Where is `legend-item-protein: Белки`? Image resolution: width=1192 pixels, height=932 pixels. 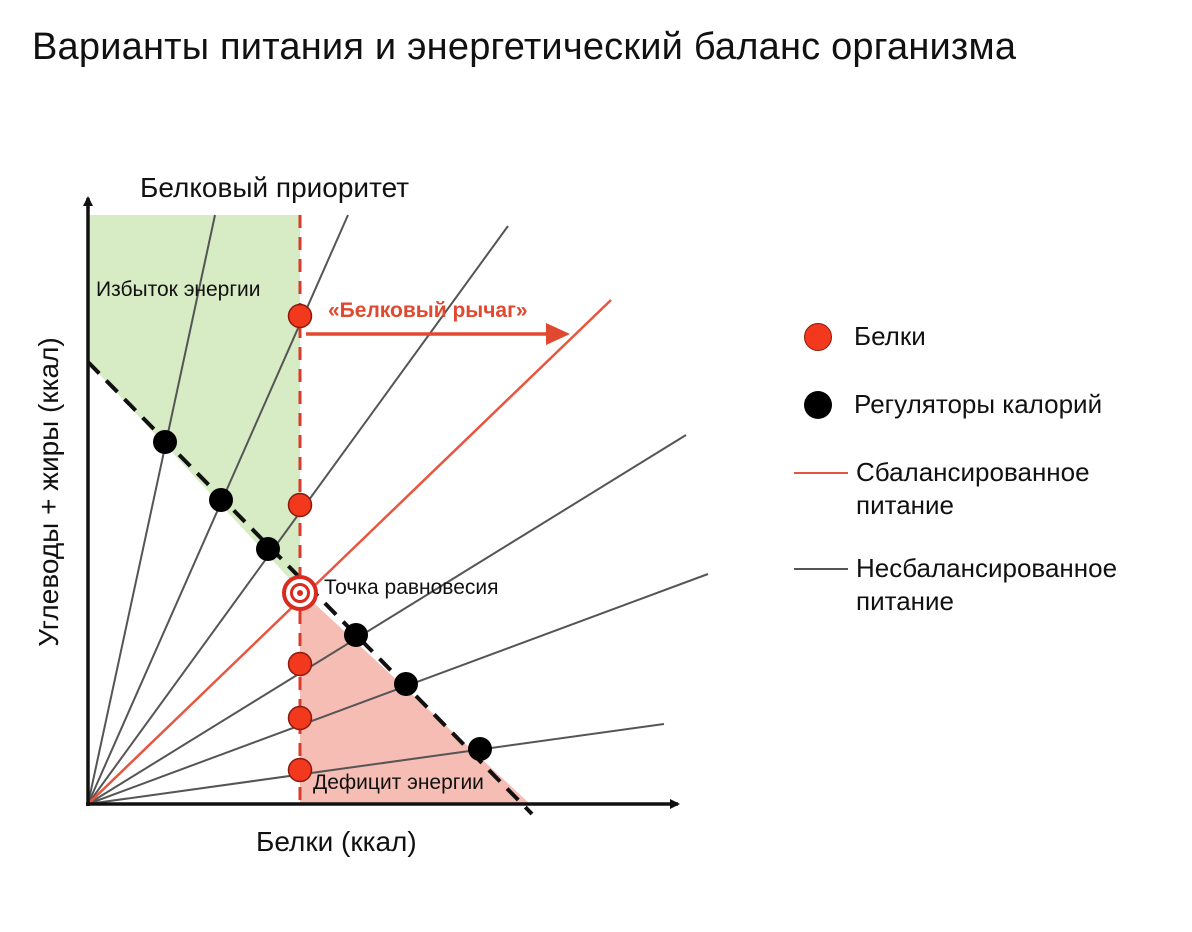
legend-item-protein: Белки is located at coordinates (860, 336).